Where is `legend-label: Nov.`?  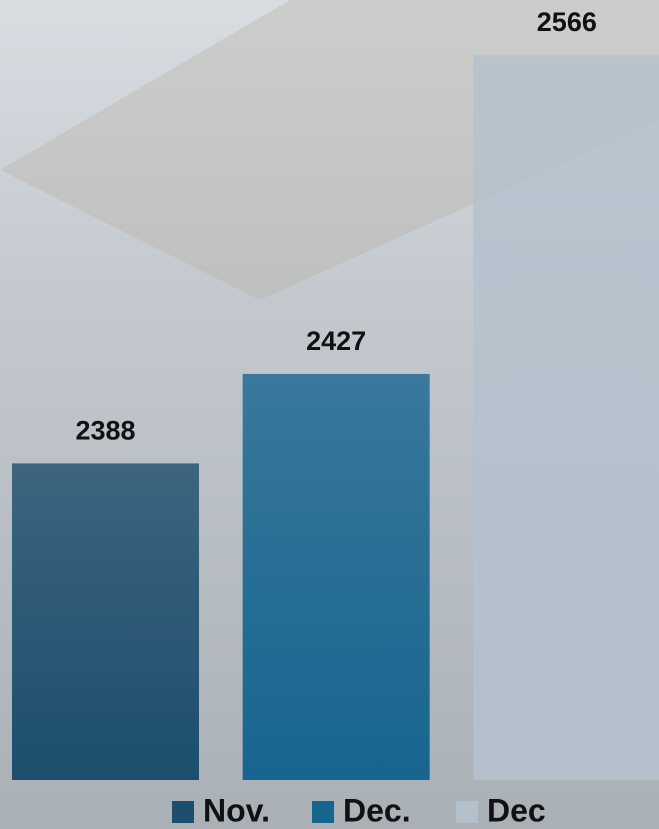
legend-label: Nov. is located at coordinates (236, 810).